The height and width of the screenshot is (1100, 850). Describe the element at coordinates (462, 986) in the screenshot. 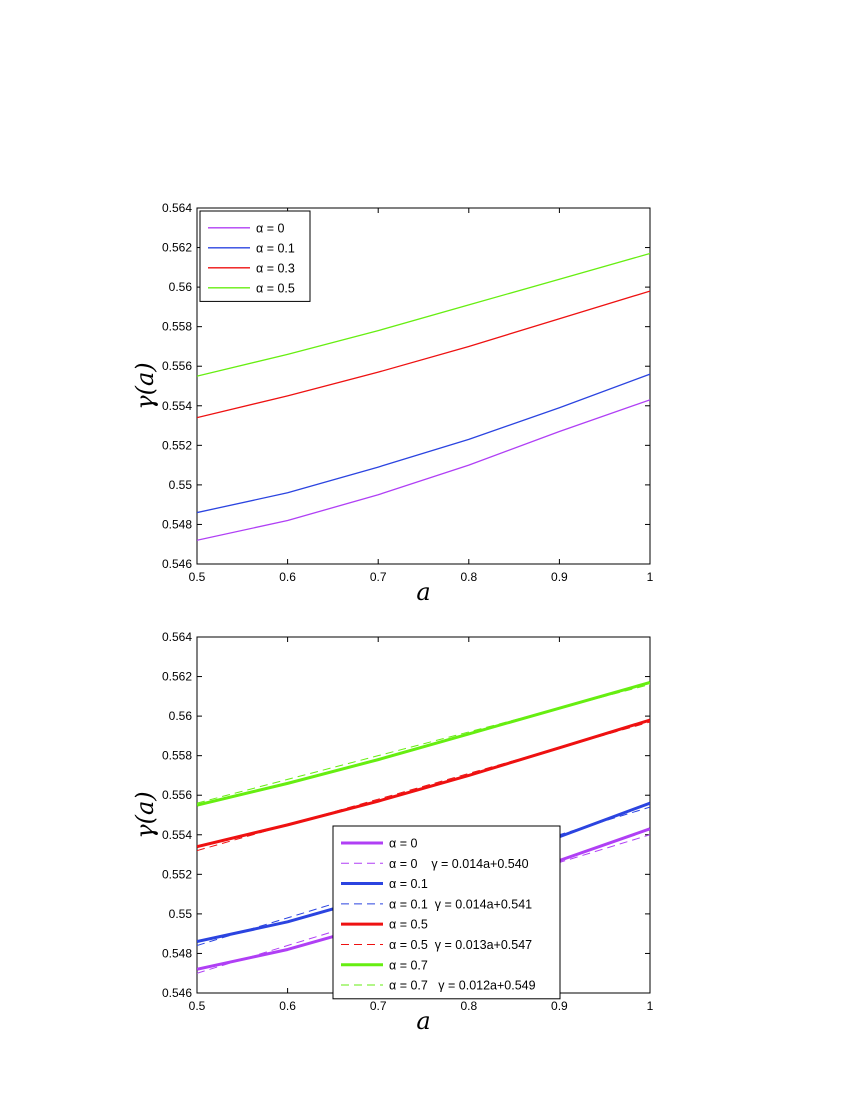

I see `legend-label: α = 0.7 γ = 0.012a+0.549` at that location.